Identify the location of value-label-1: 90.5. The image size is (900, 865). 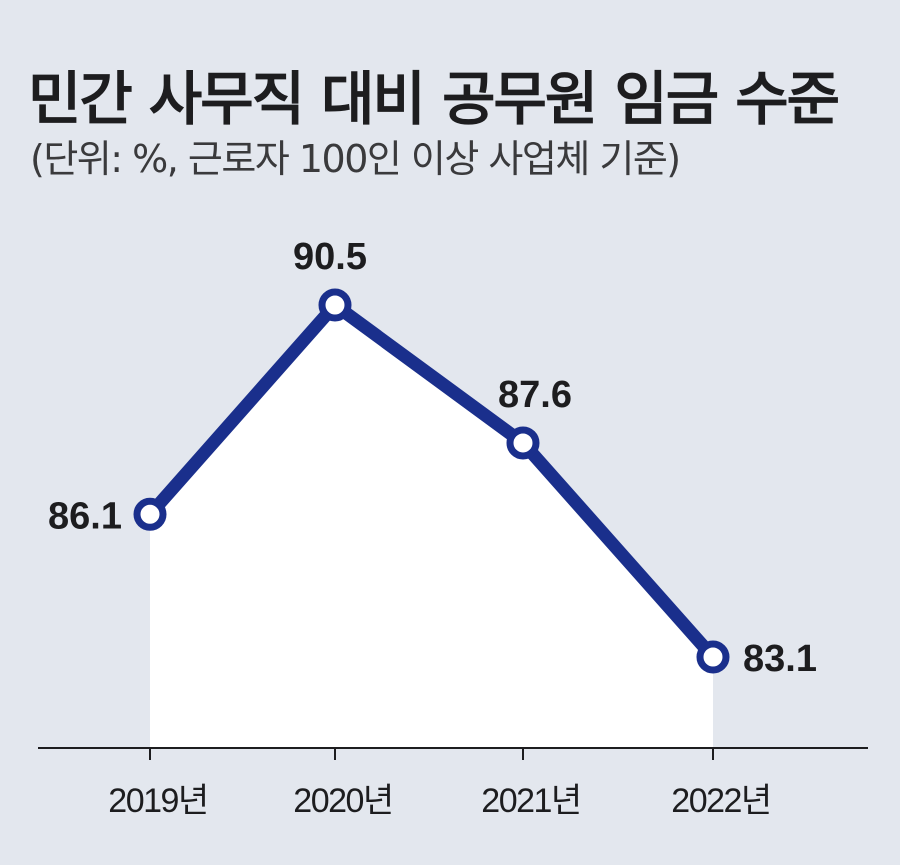
(330, 257).